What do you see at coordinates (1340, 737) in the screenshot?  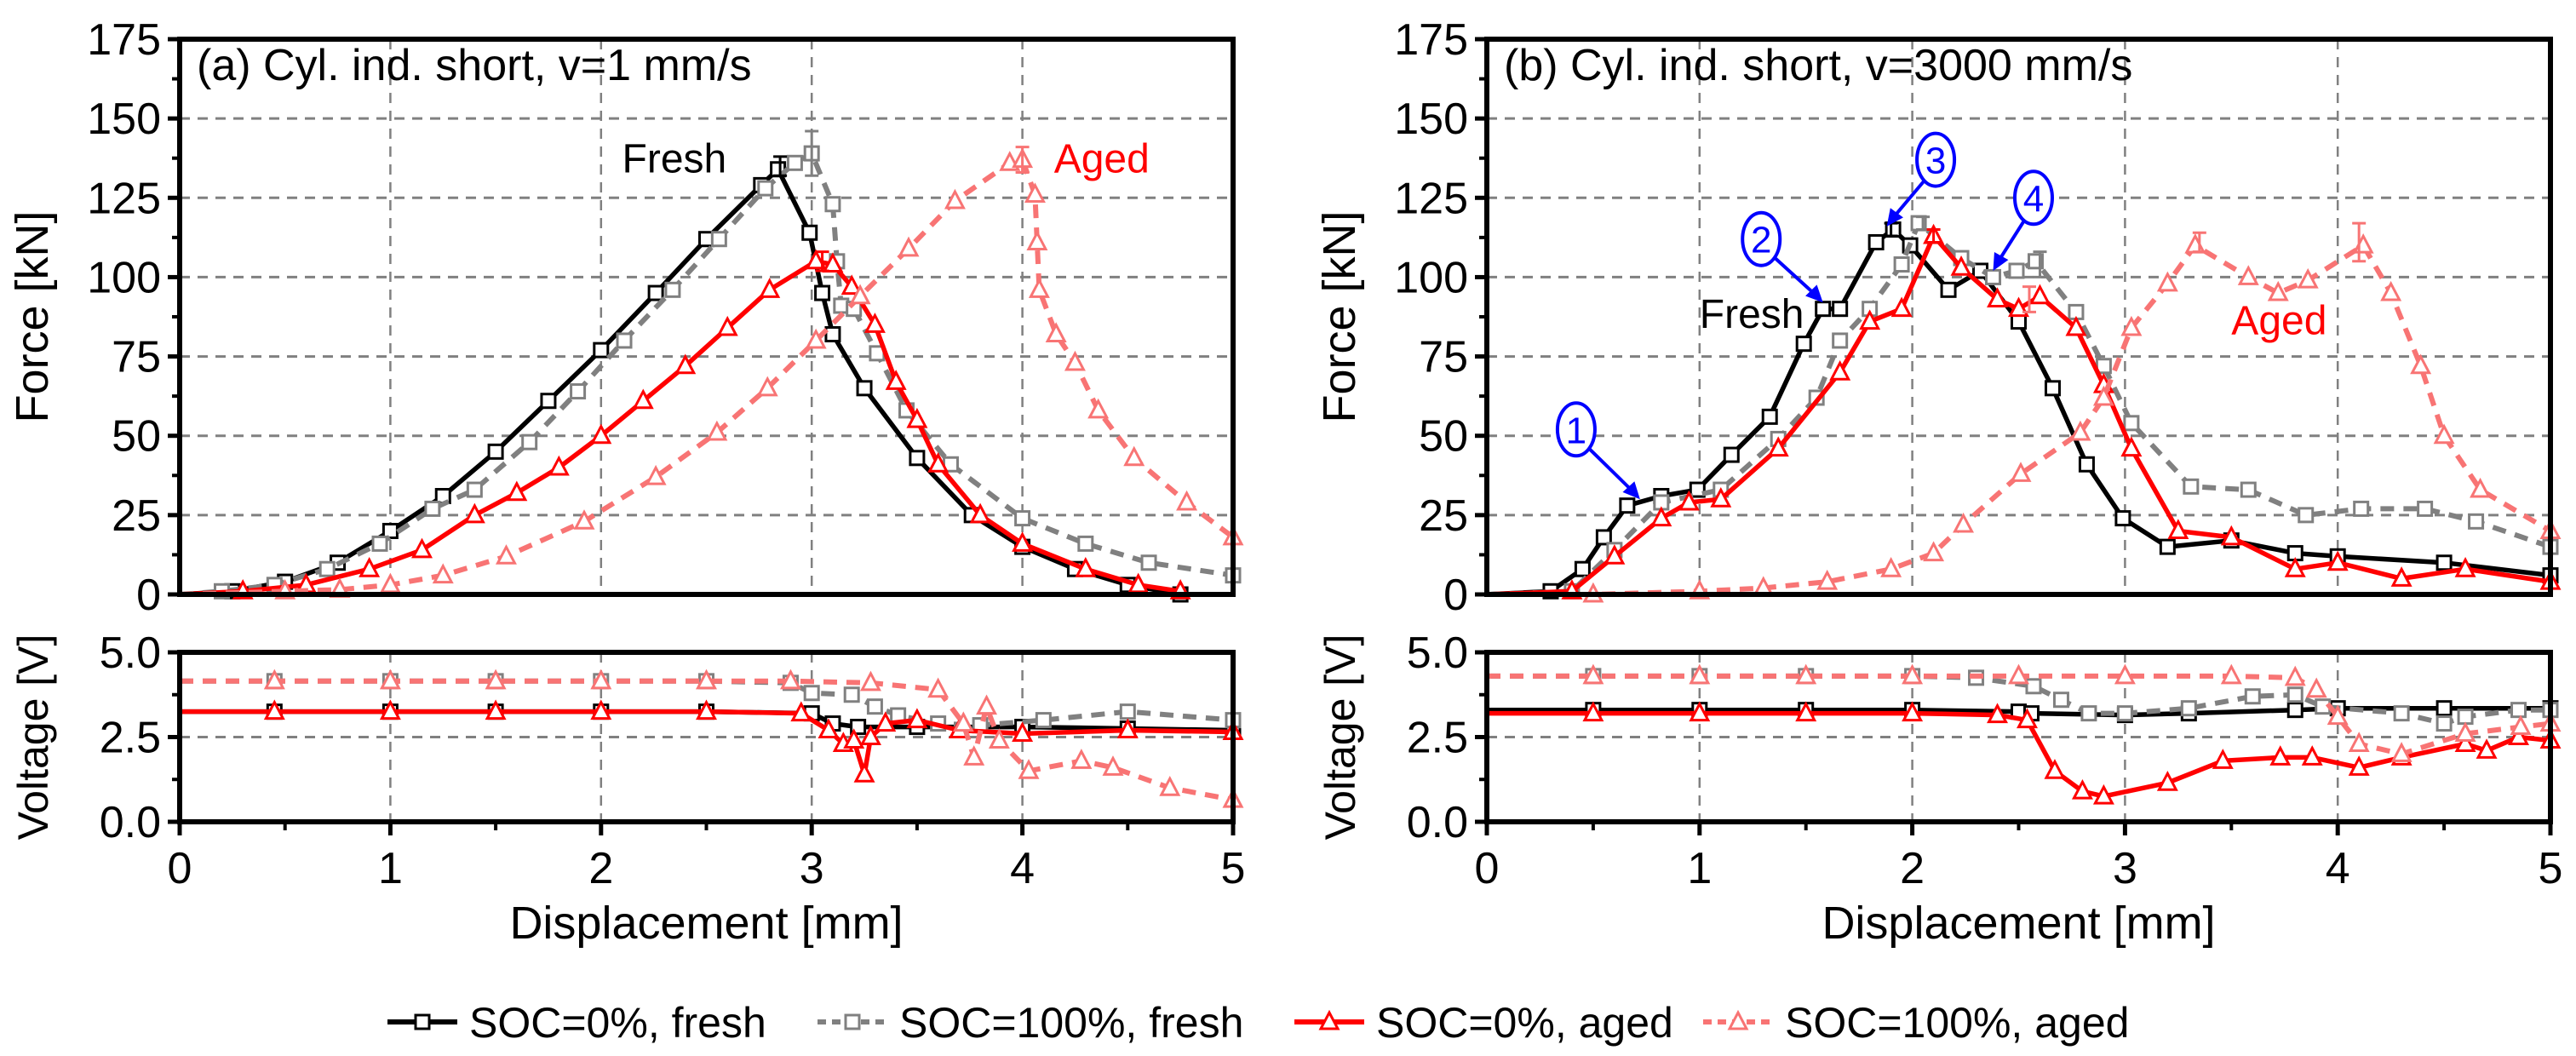 I see `y-axis-label: Voltage [V]` at bounding box center [1340, 737].